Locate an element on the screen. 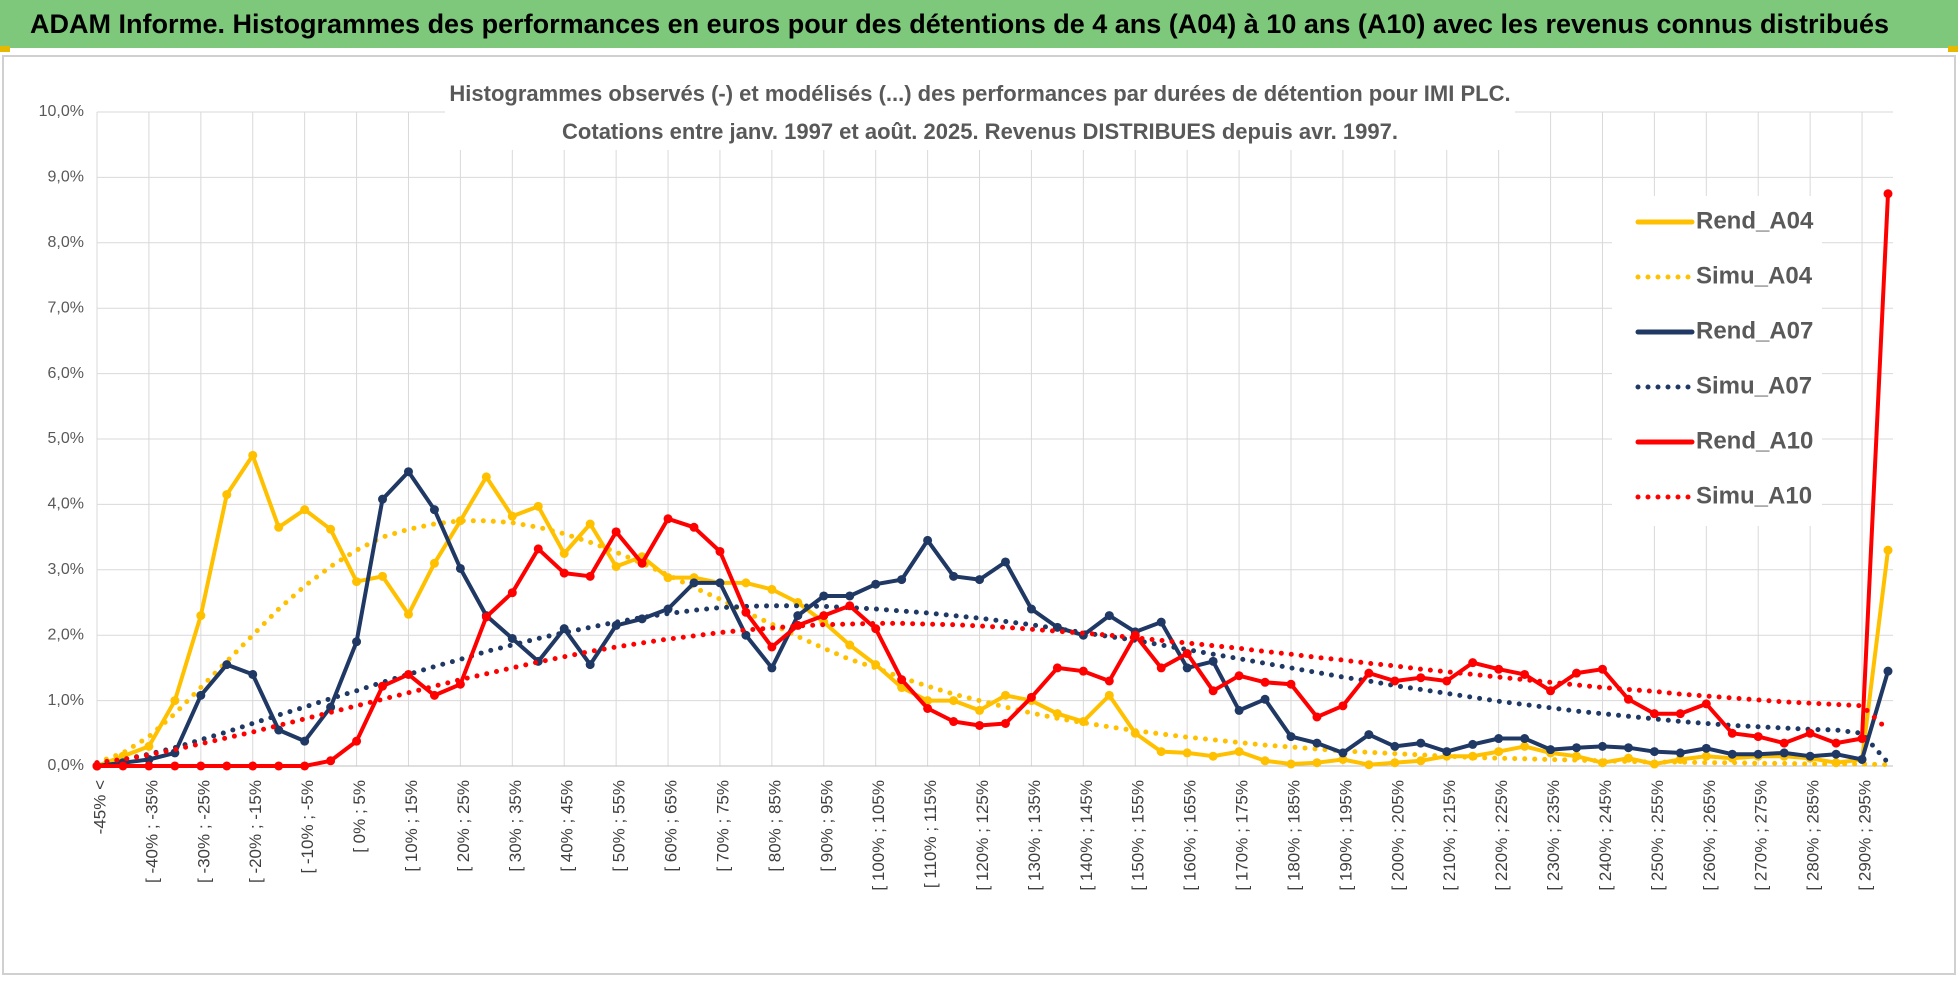  x-tick-label: [ 90% ; 95% is located at coordinates (826, 826).